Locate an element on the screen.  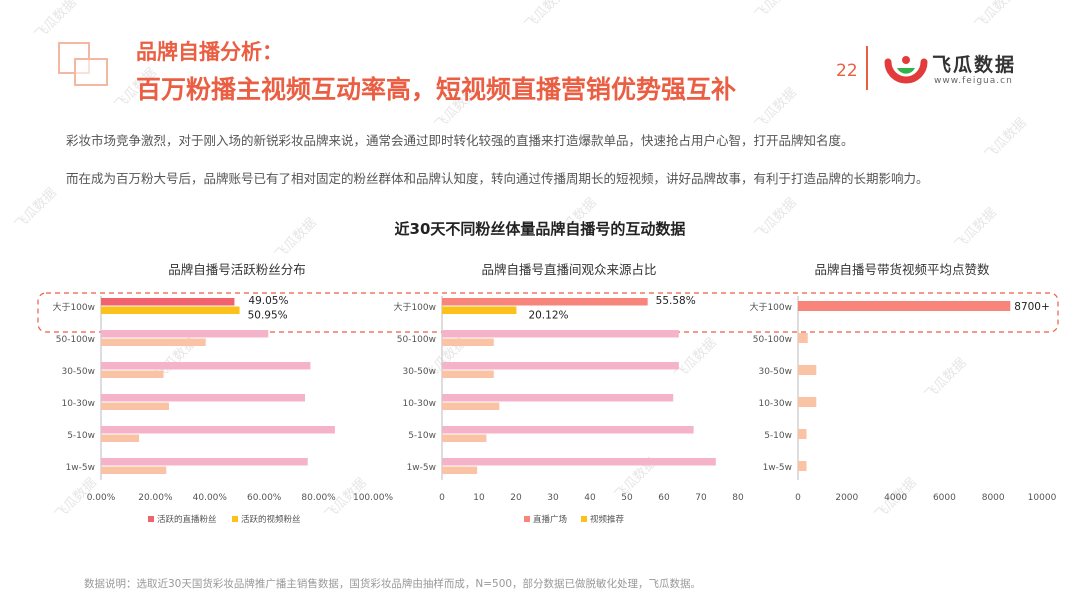
x-tick-label: 20.00% is located at coordinates (155, 498).